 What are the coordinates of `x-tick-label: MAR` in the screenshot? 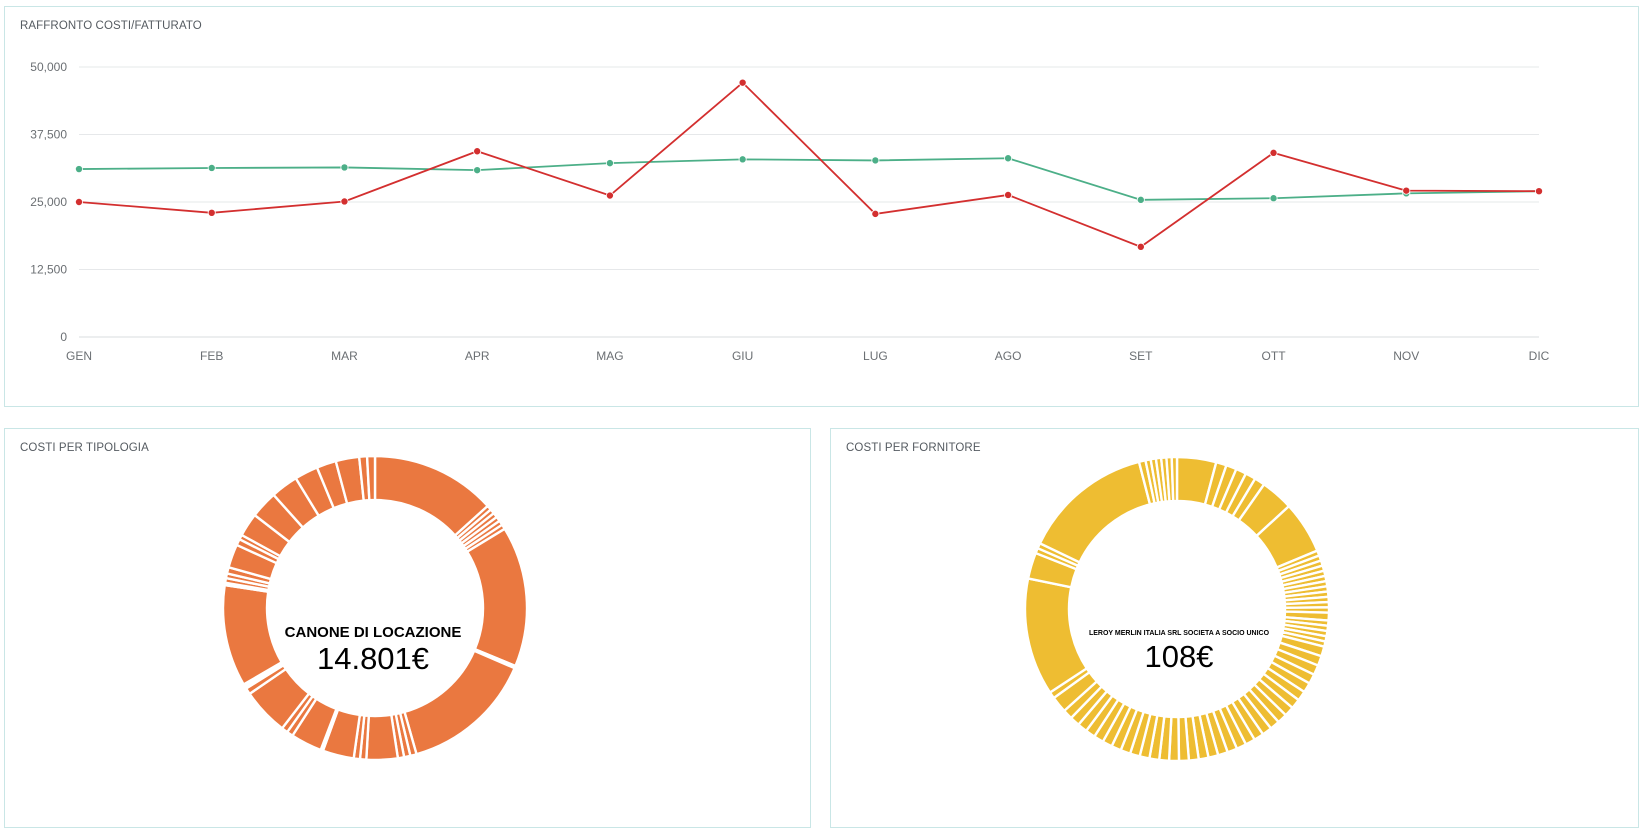 It's located at (344, 356).